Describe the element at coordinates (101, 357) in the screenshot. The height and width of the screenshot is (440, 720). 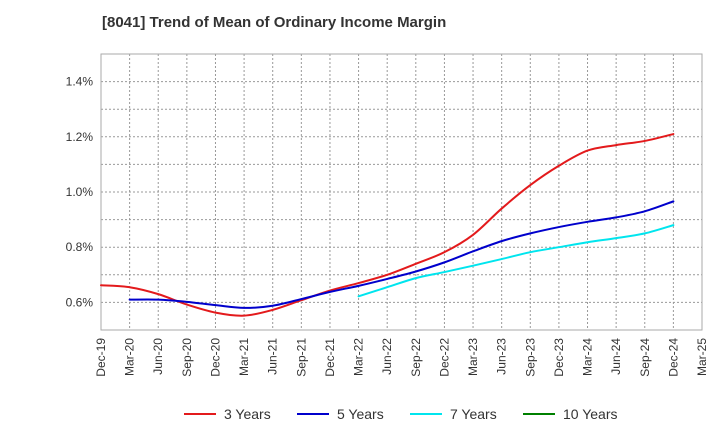
I see `x-tick-label: Dec-19` at that location.